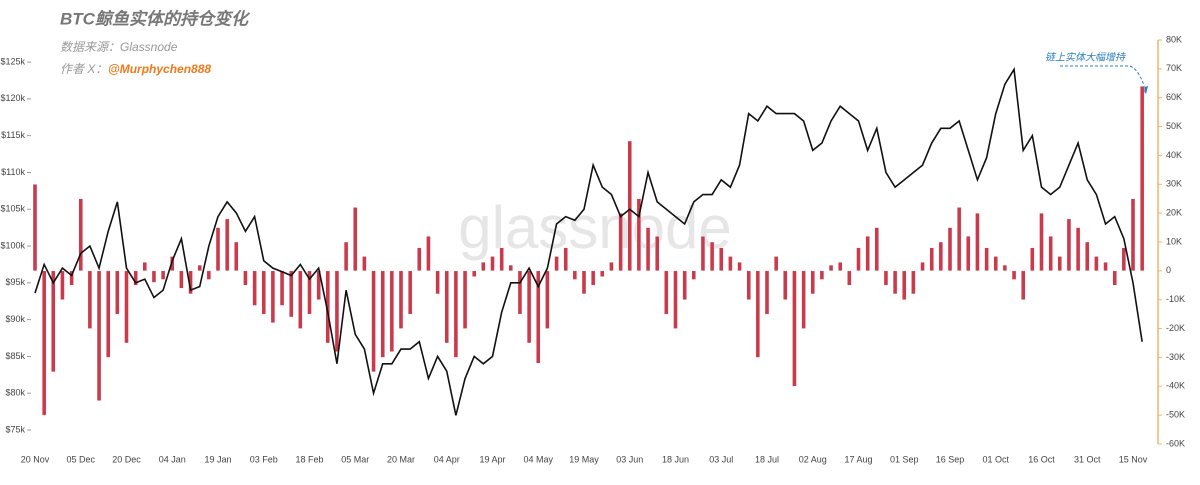 The width and height of the screenshot is (1200, 485). I want to click on y2-tick-label: -20K, so click(1175, 328).